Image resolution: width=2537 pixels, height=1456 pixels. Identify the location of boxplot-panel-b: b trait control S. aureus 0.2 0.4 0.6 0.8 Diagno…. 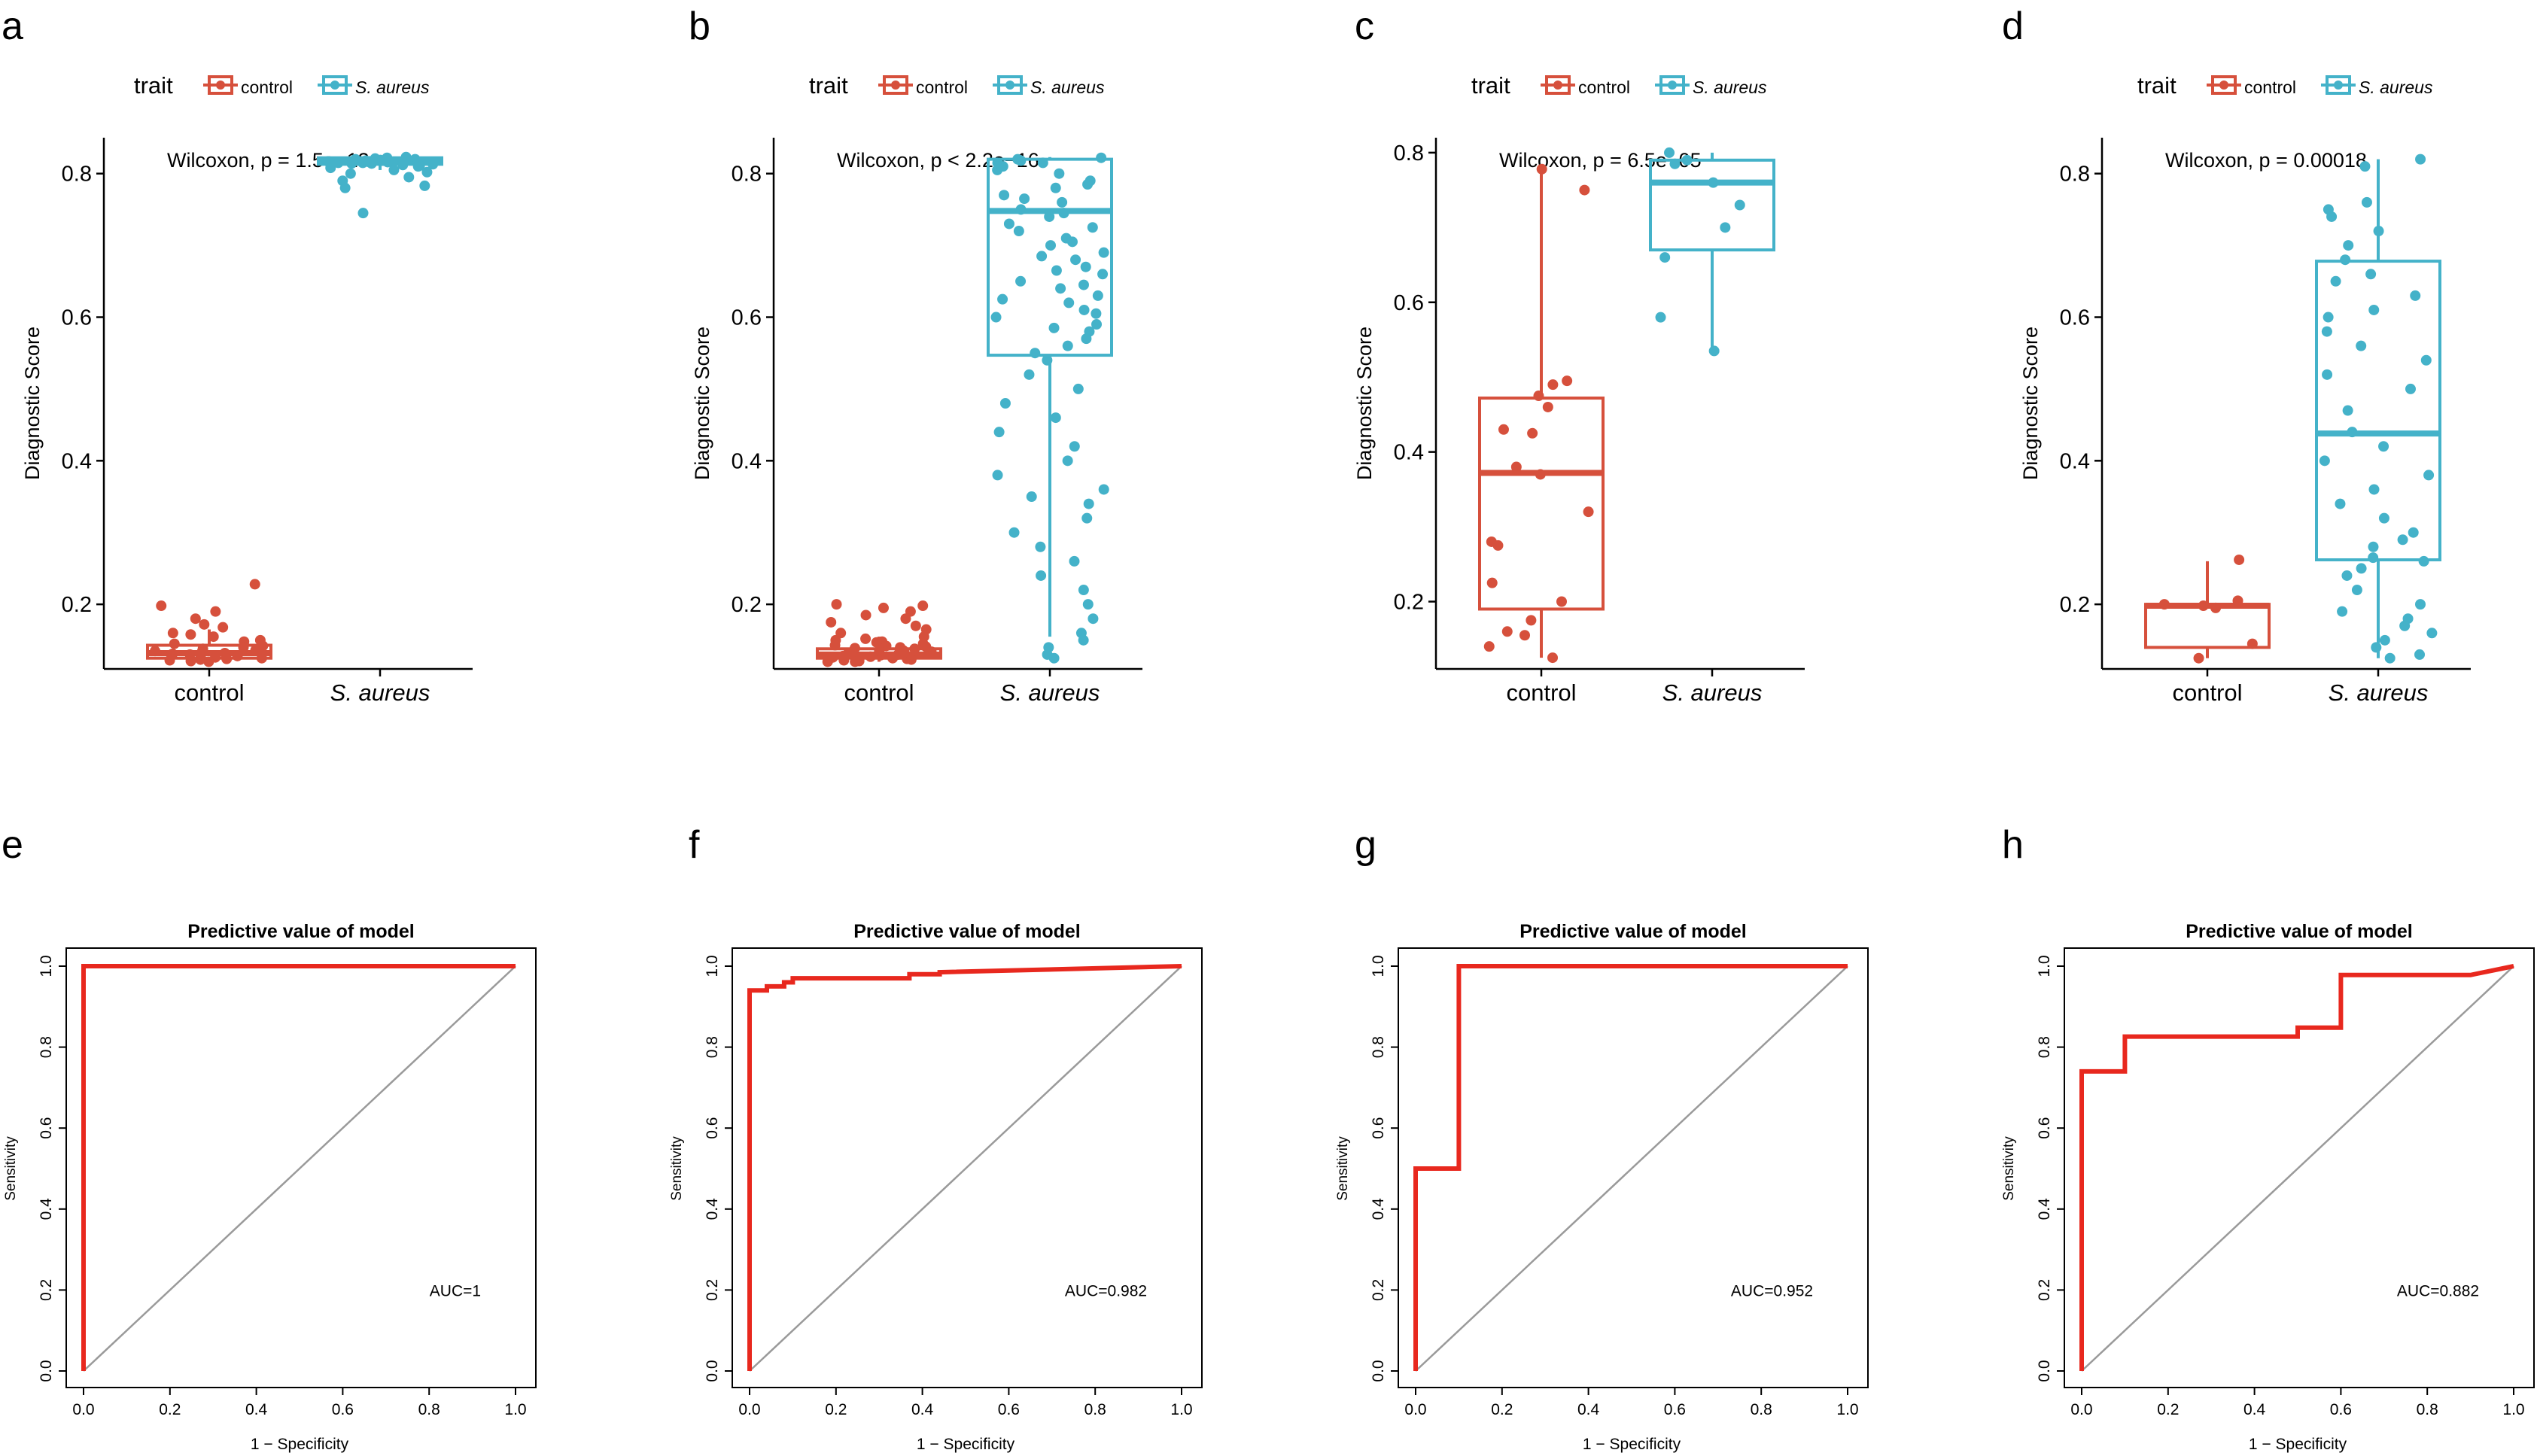
(915, 355).